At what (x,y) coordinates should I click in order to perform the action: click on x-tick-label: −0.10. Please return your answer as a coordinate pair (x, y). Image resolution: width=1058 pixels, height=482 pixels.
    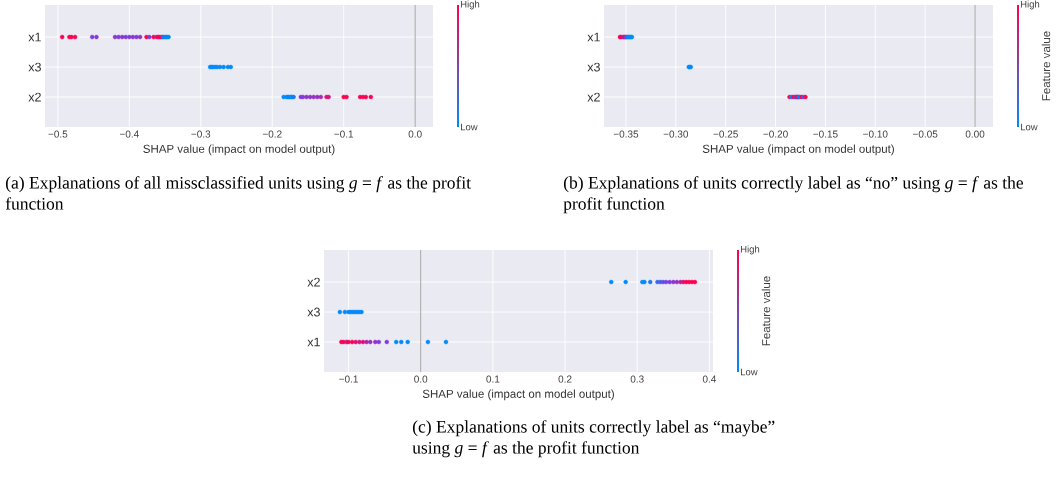
    Looking at the image, I should click on (875, 134).